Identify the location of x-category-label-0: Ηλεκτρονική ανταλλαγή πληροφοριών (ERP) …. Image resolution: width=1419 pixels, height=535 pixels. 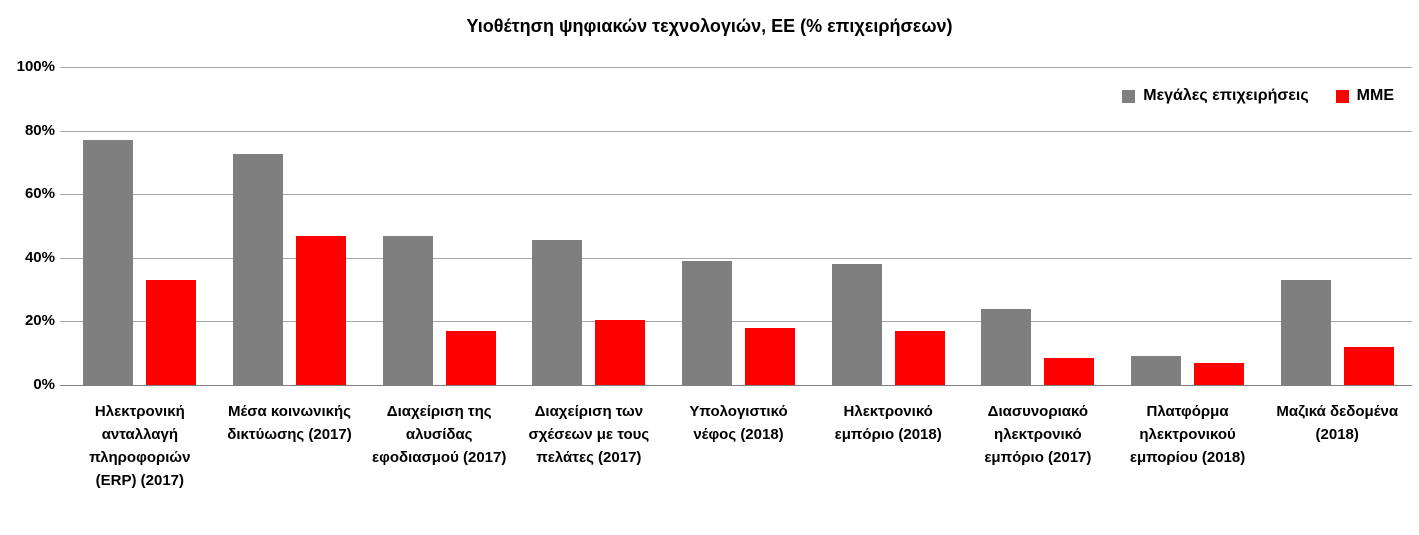
(140, 446).